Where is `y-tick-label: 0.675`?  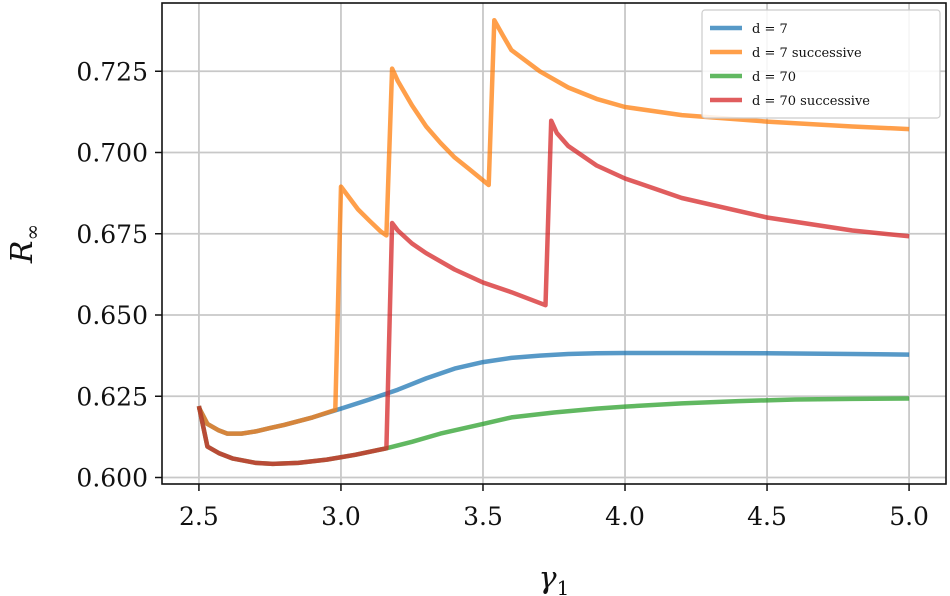 y-tick-label: 0.675 is located at coordinates (112, 234).